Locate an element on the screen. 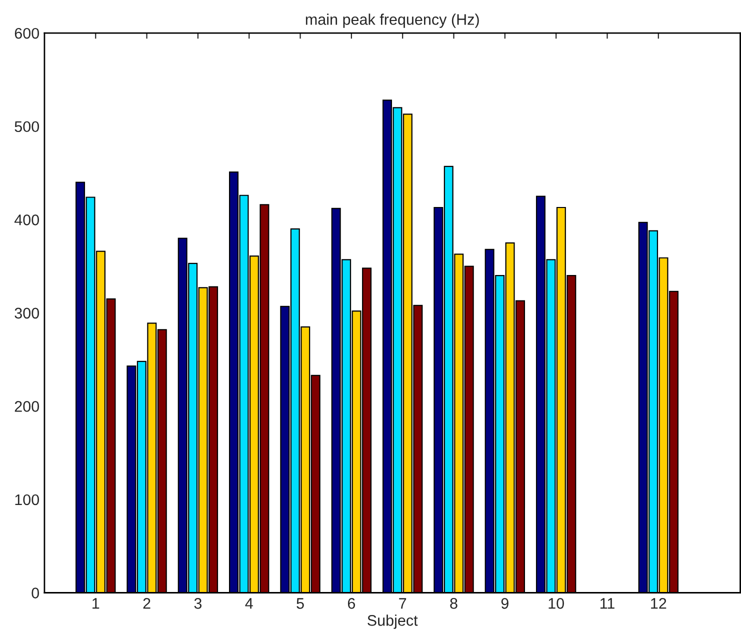  y-tick-label: 100 is located at coordinates (27, 500).